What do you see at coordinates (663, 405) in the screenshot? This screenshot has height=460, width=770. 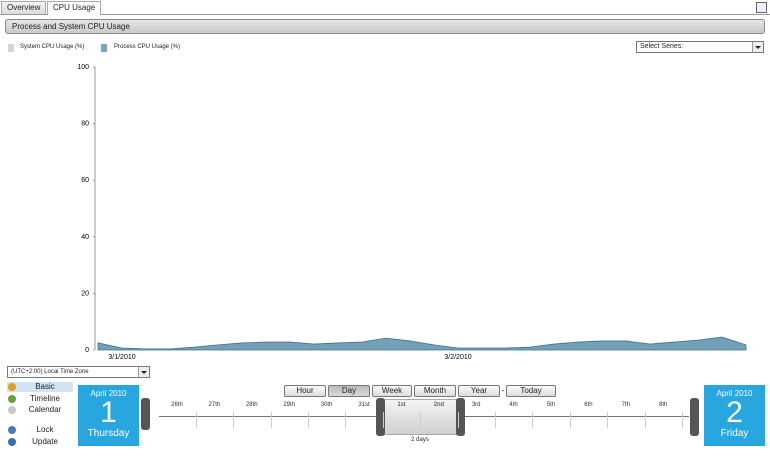 I see `timeline-label: 8th` at bounding box center [663, 405].